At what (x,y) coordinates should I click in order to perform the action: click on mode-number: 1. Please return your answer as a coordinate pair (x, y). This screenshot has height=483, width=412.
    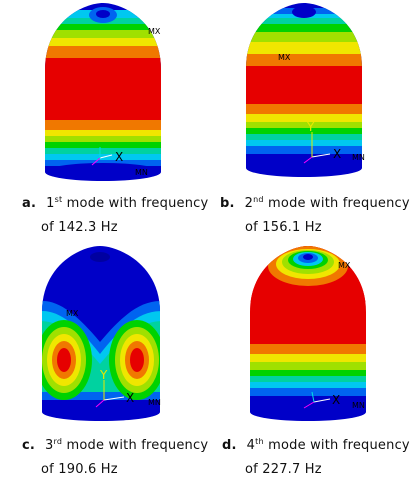
    Looking at the image, I should click on (50, 203).